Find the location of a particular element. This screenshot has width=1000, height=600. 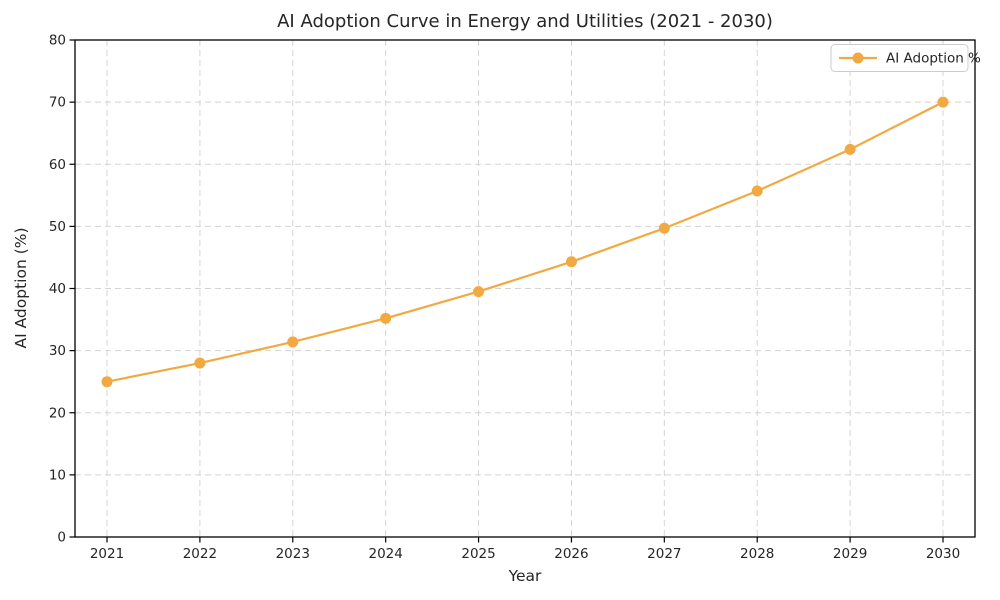

legend-marker-dot is located at coordinates (858, 58).